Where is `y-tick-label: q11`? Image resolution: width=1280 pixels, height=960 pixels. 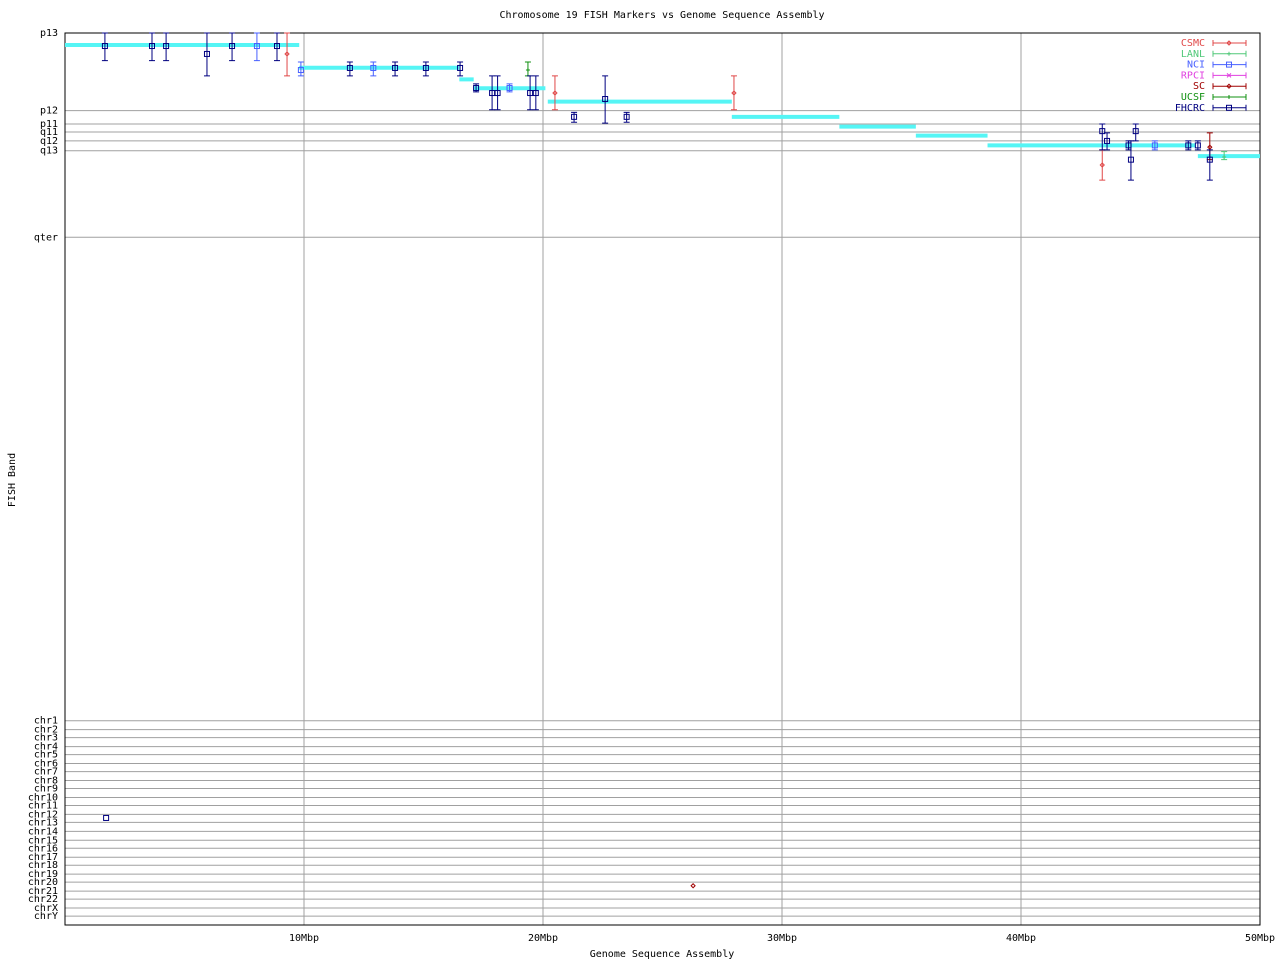 y-tick-label: q11 is located at coordinates (49, 132).